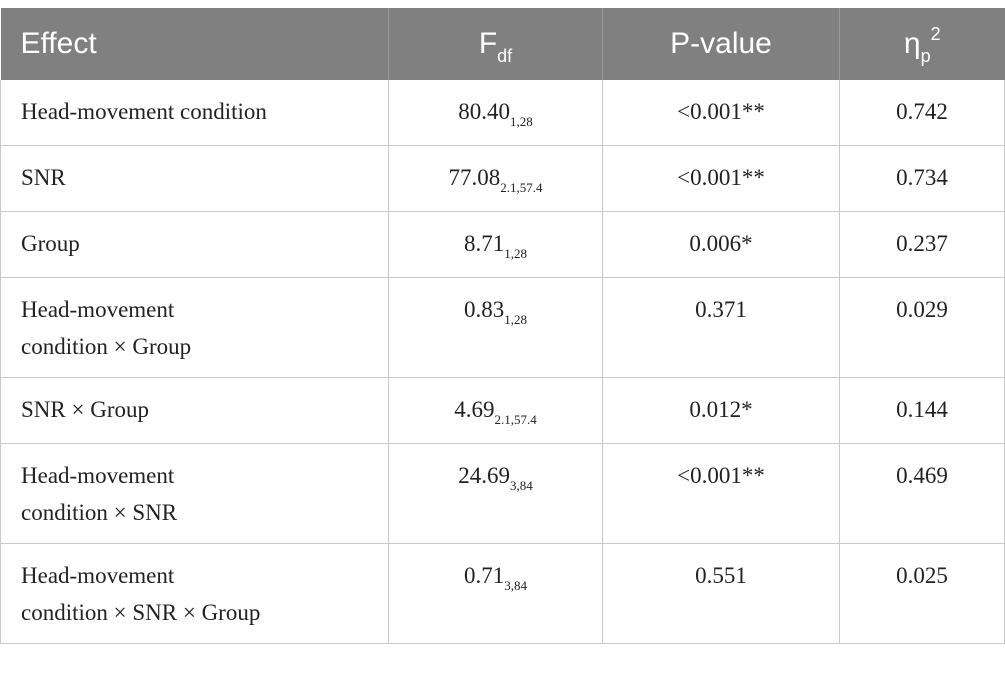  Describe the element at coordinates (484, 111) in the screenshot. I see `f-value: 80.40` at that location.